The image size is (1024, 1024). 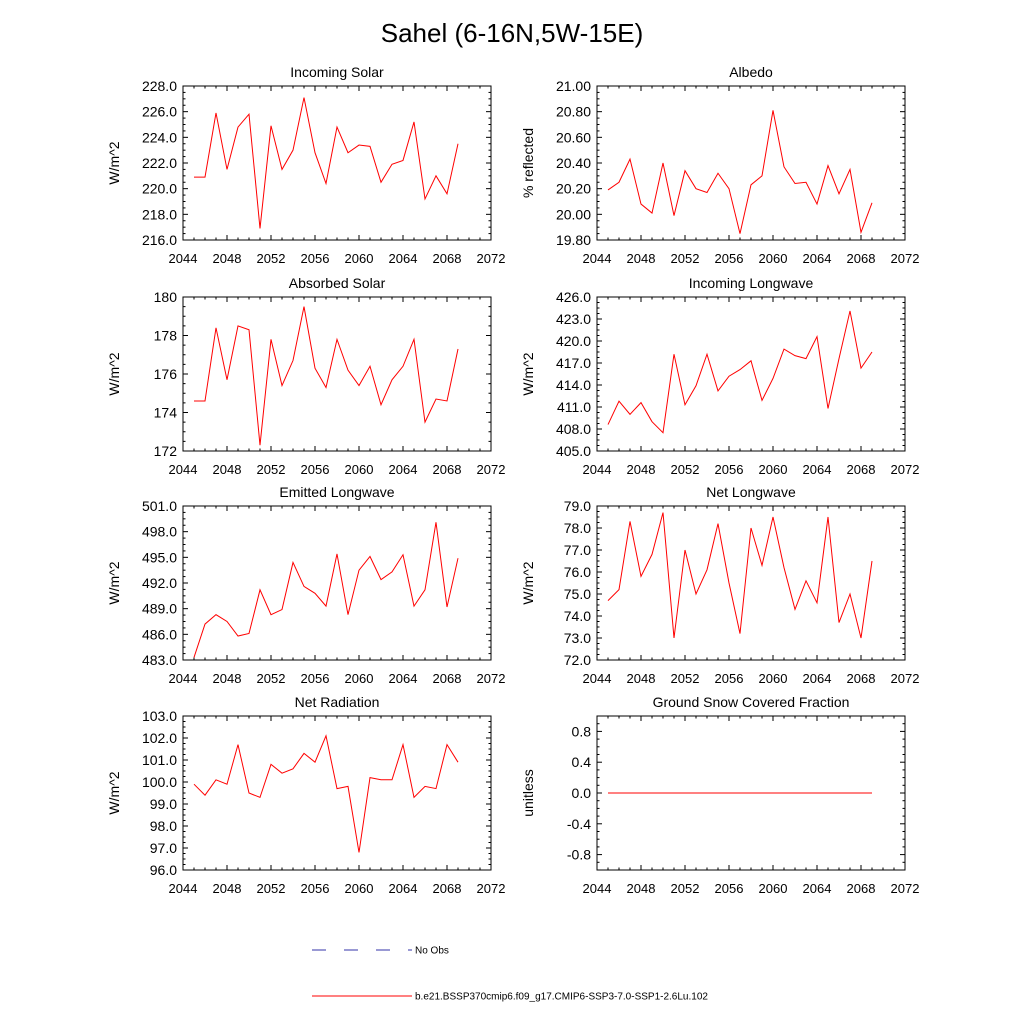 I want to click on y-tick-label: 224.0, so click(x=159, y=137).